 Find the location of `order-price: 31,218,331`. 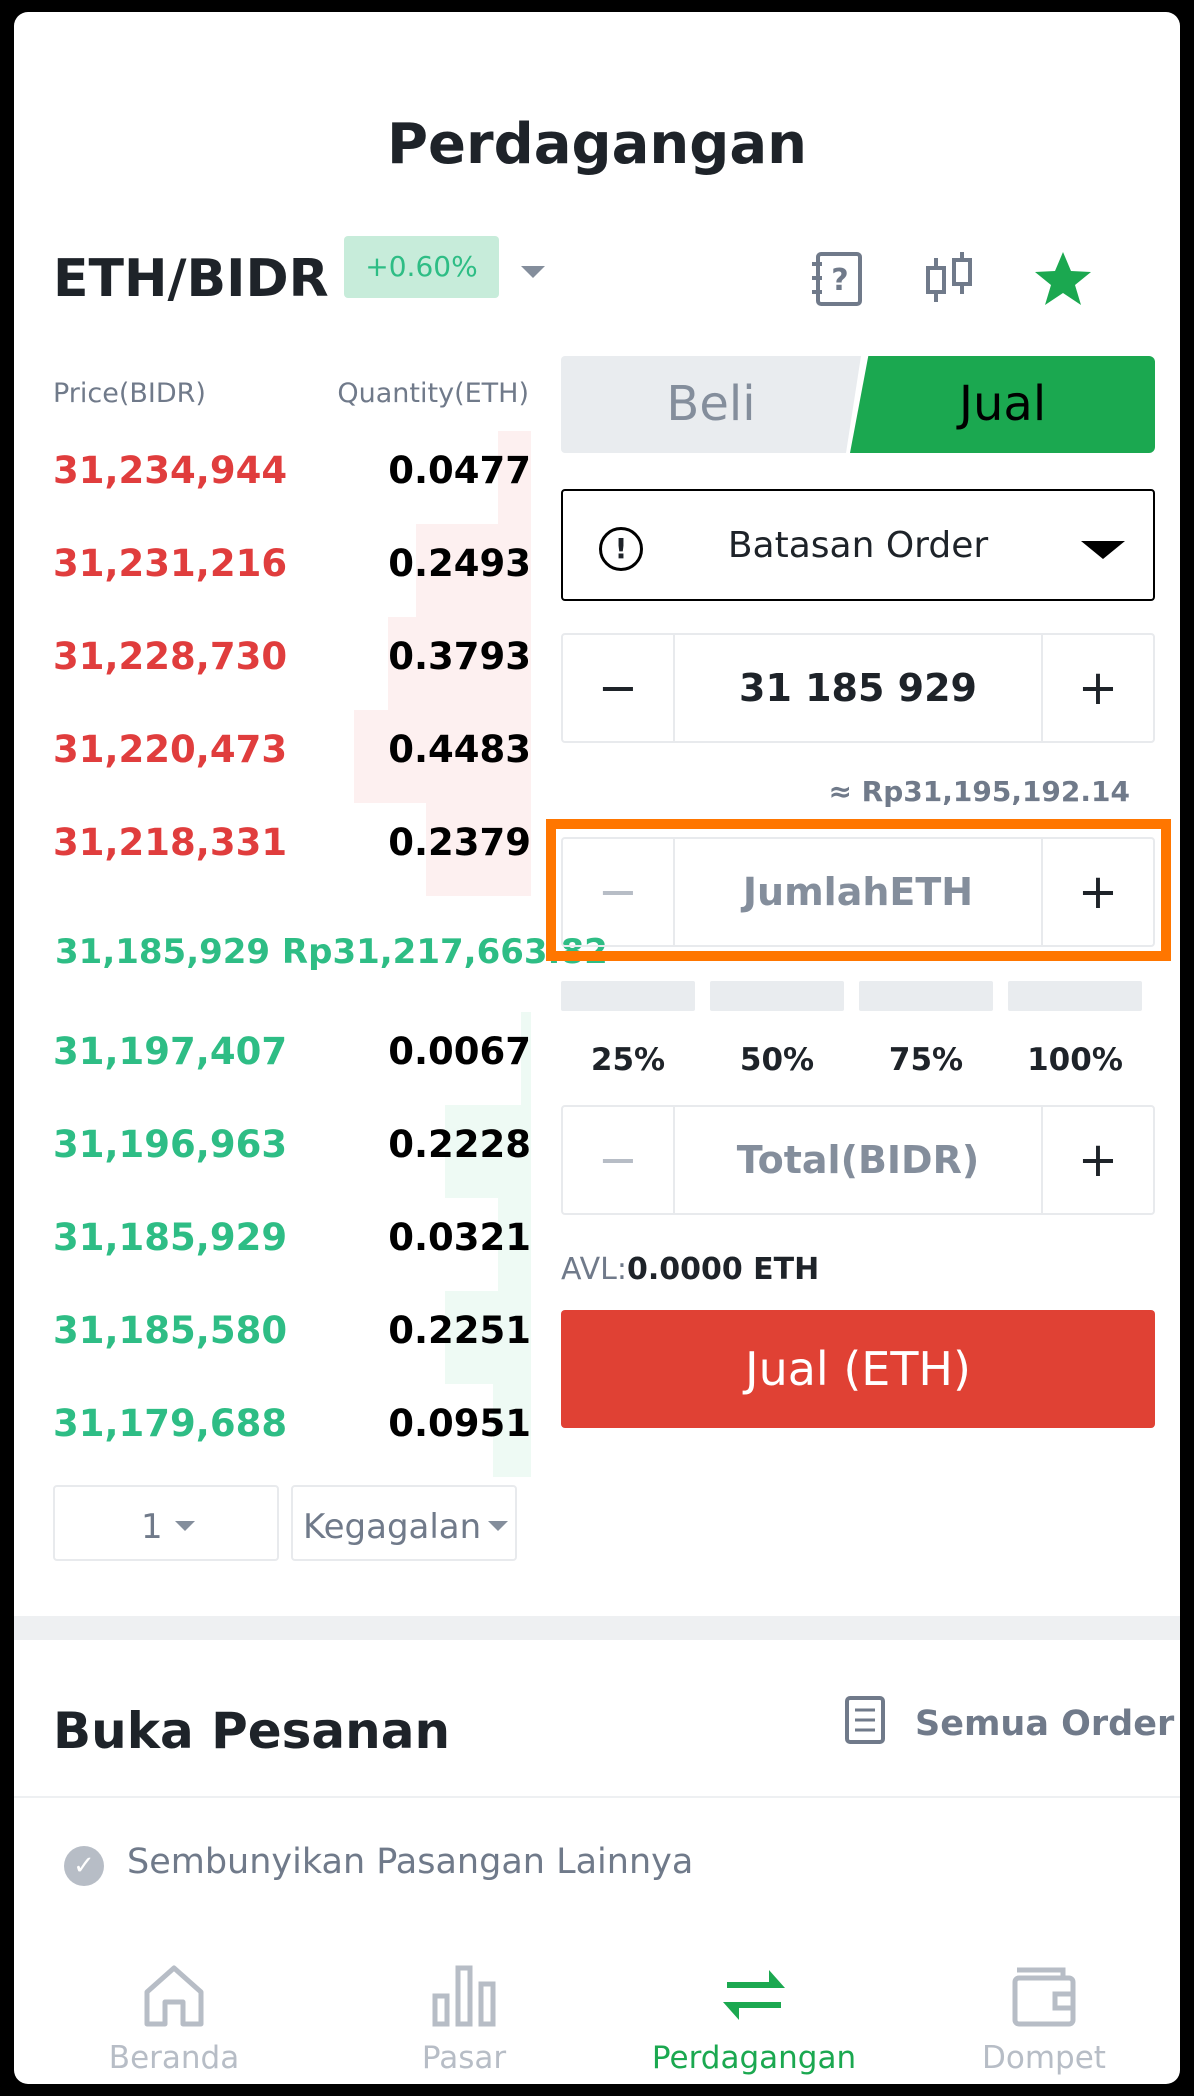

order-price: 31,218,331 is located at coordinates (170, 842).